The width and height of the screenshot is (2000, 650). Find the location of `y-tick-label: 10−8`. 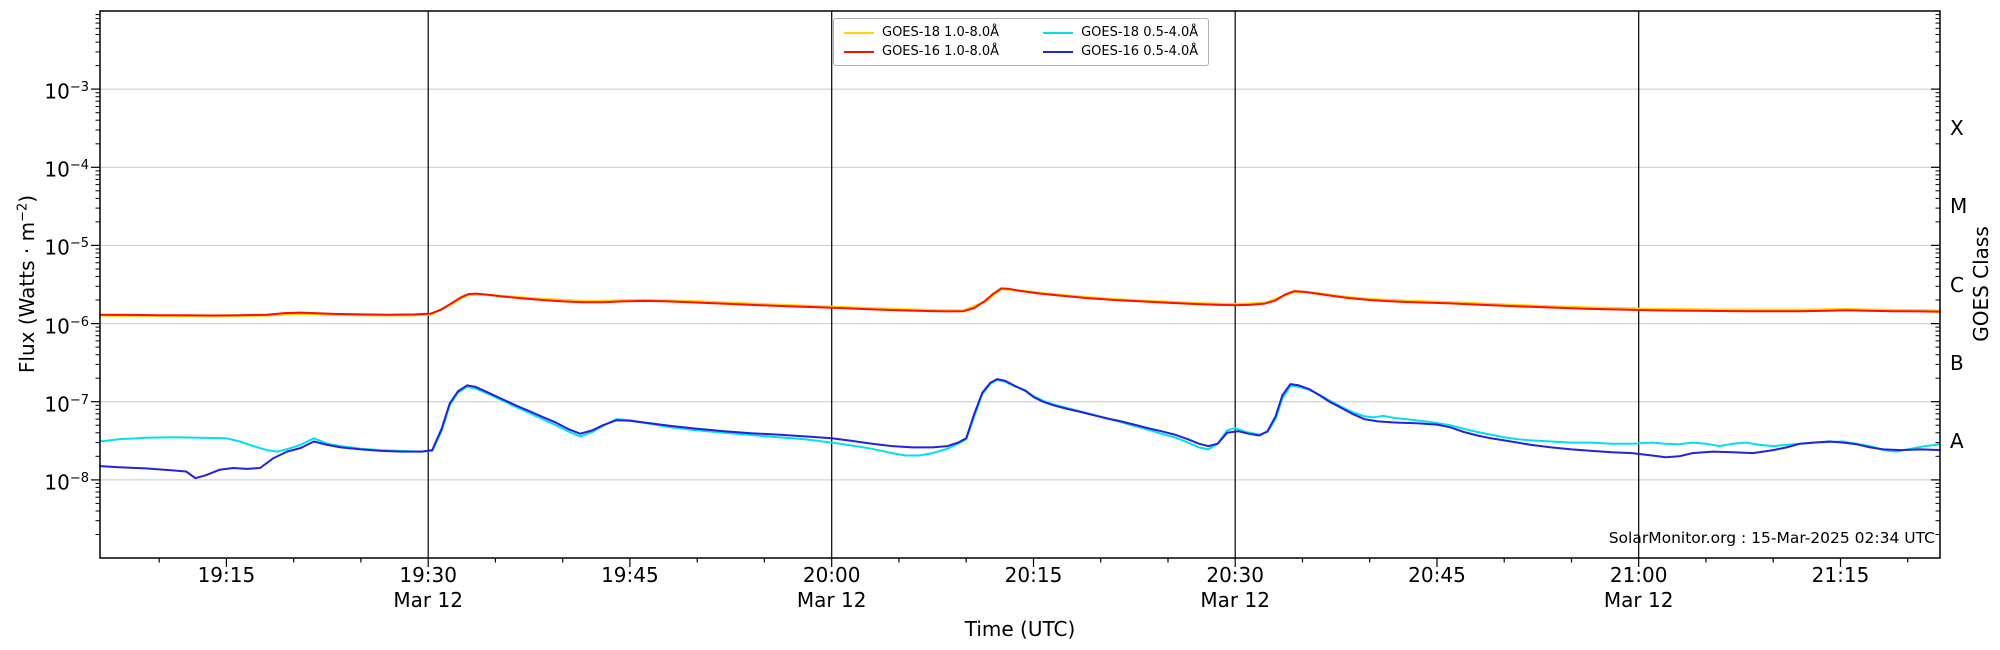

y-tick-label: 10−8 is located at coordinates (54, 481).